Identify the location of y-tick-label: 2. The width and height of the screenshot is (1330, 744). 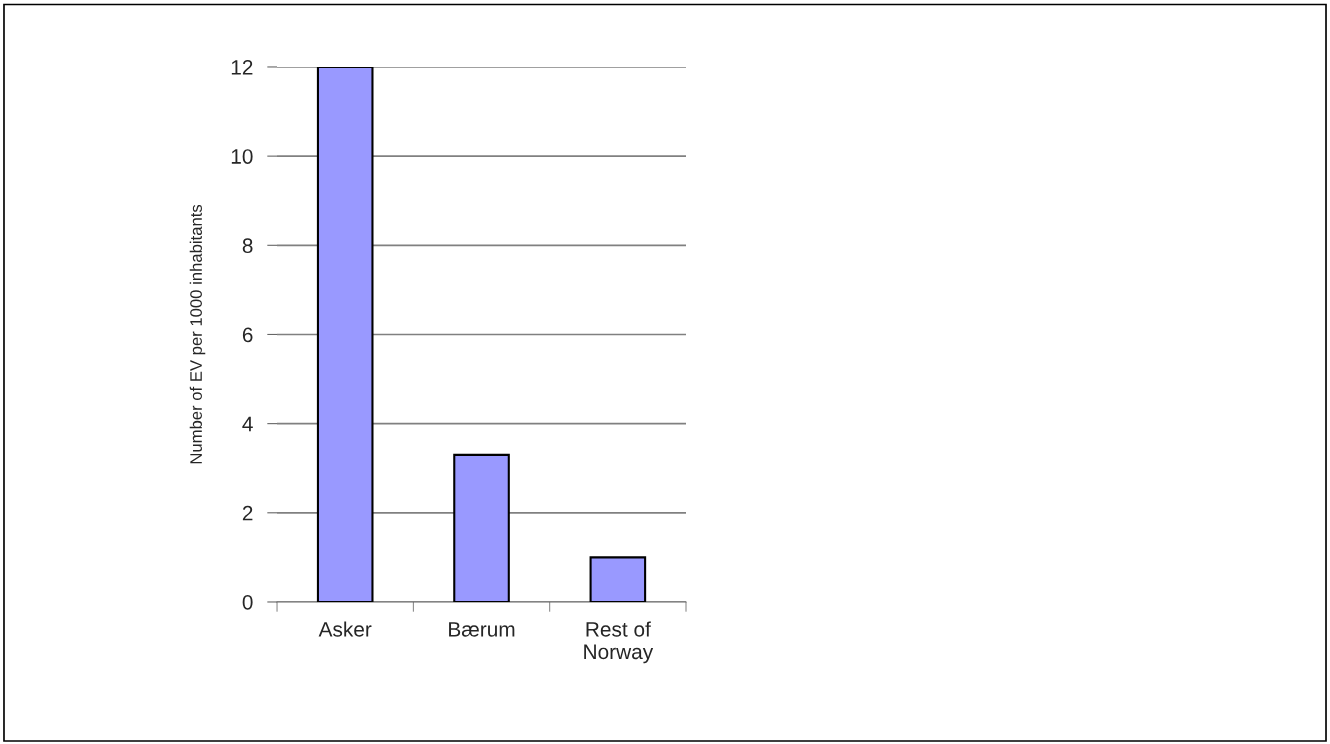
(247, 513).